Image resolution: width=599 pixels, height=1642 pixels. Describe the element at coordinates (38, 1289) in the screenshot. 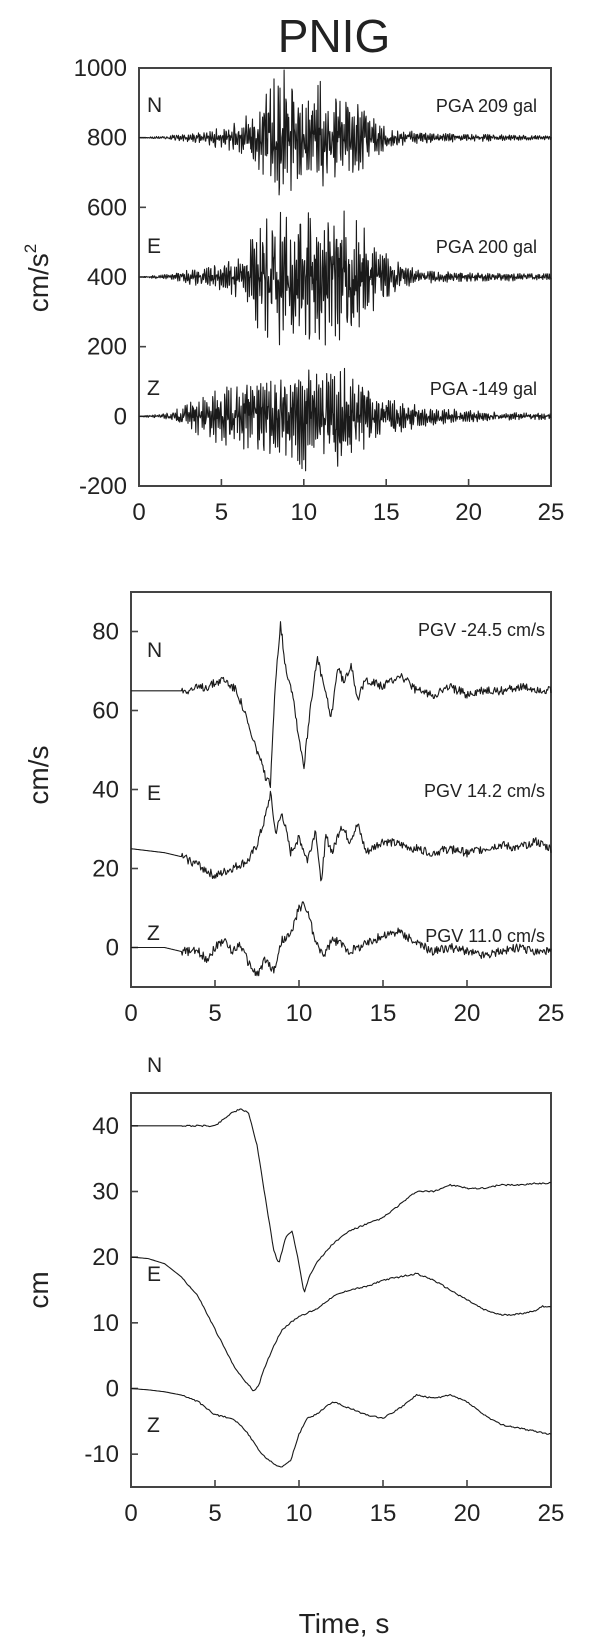

I see `y-axis-label: cm` at that location.